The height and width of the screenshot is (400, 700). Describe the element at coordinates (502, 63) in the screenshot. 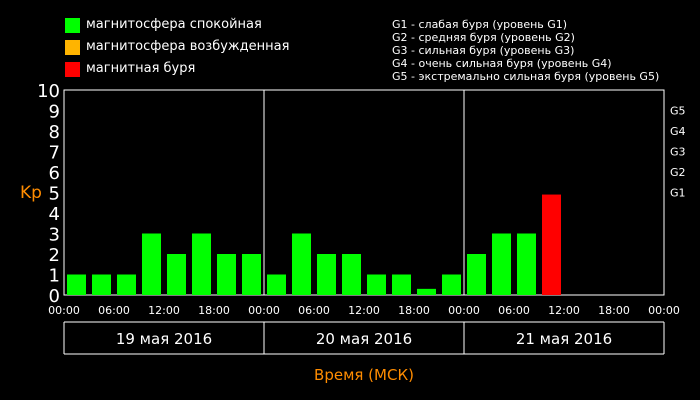

I see `g-level-g4: G4 - очень сильная буря (уровень G4)` at that location.